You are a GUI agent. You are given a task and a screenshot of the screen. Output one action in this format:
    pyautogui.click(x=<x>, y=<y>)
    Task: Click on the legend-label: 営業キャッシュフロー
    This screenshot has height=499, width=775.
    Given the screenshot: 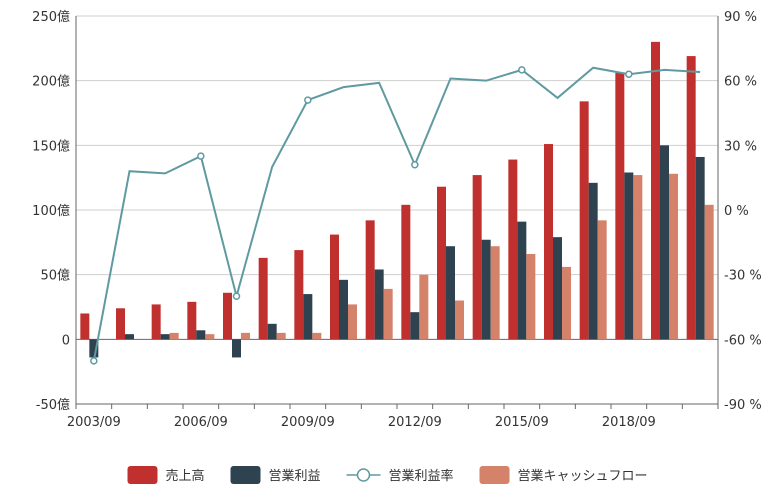 What is the action you would take?
    pyautogui.click(x=583, y=476)
    